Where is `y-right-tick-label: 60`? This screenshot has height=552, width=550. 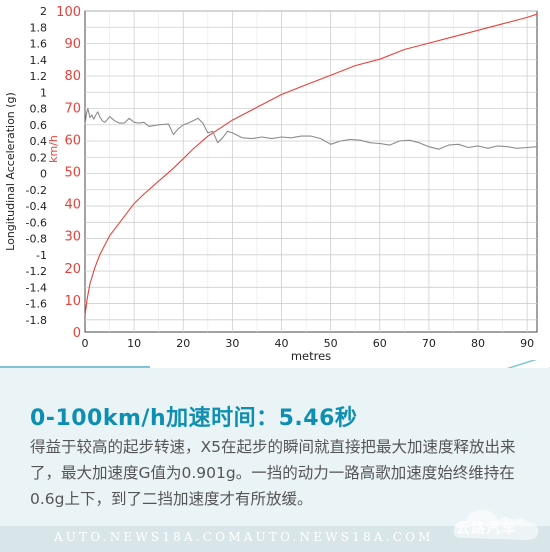 y-right-tick-label: 60 is located at coordinates (72, 140).